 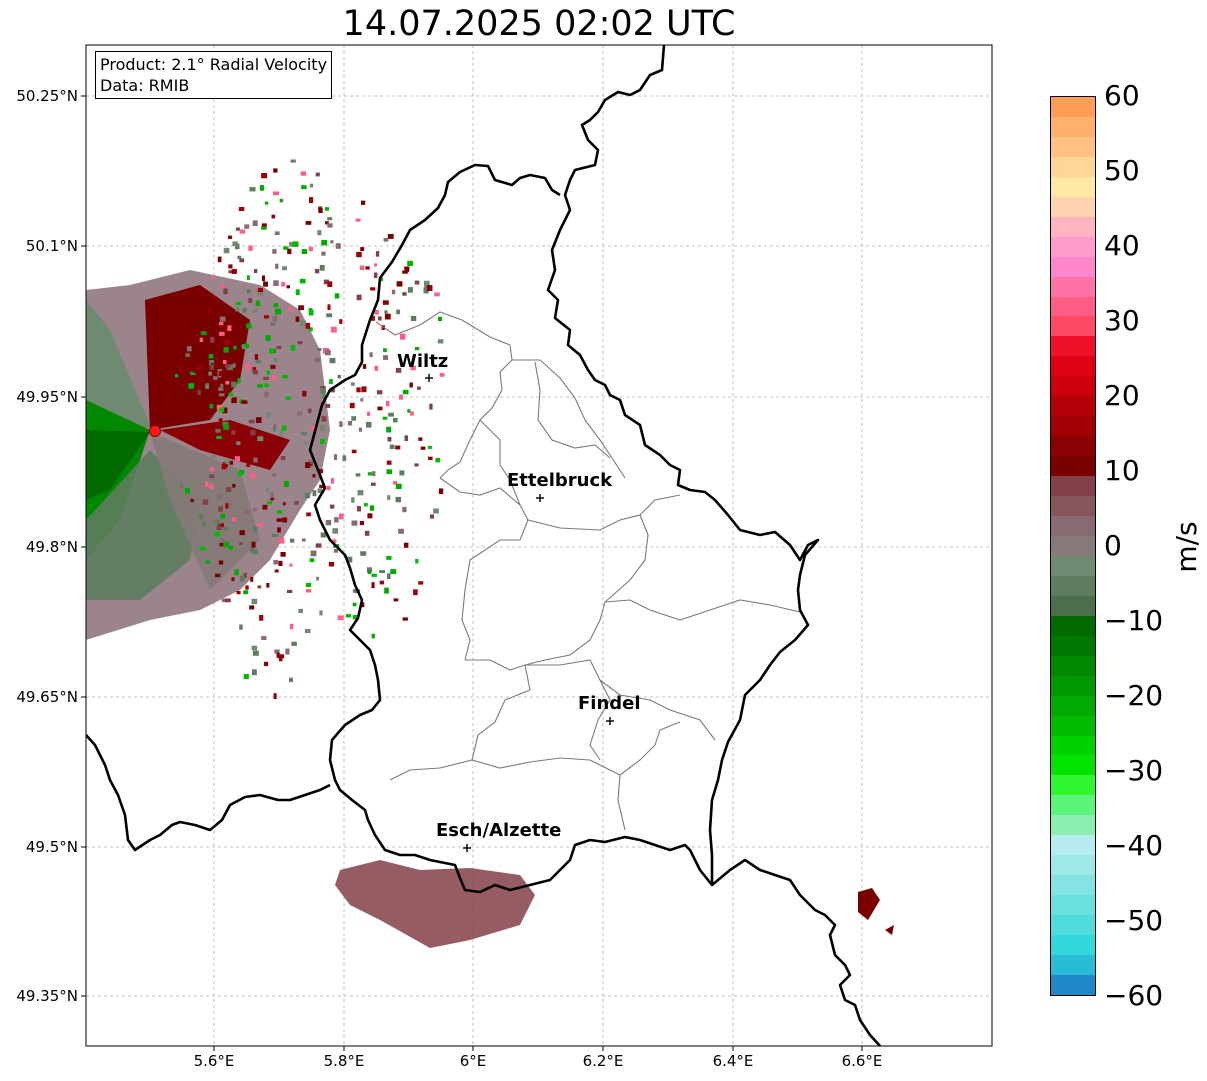 I want to click on colorbar-tick-label: −20, so click(x=1134, y=695).